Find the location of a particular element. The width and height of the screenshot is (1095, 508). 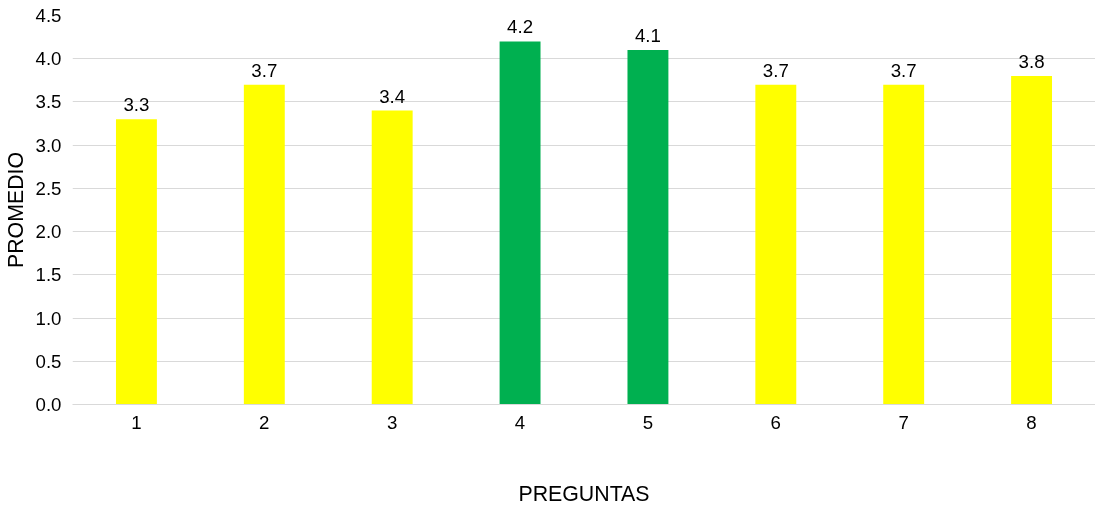

x-tick-label: 5 is located at coordinates (648, 422).